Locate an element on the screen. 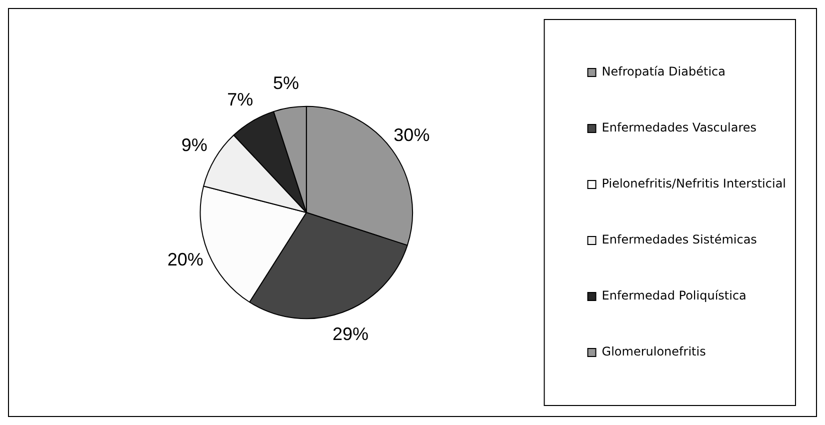 The image size is (825, 425). legend-label: Enfermedades Sistémicas is located at coordinates (679, 239).